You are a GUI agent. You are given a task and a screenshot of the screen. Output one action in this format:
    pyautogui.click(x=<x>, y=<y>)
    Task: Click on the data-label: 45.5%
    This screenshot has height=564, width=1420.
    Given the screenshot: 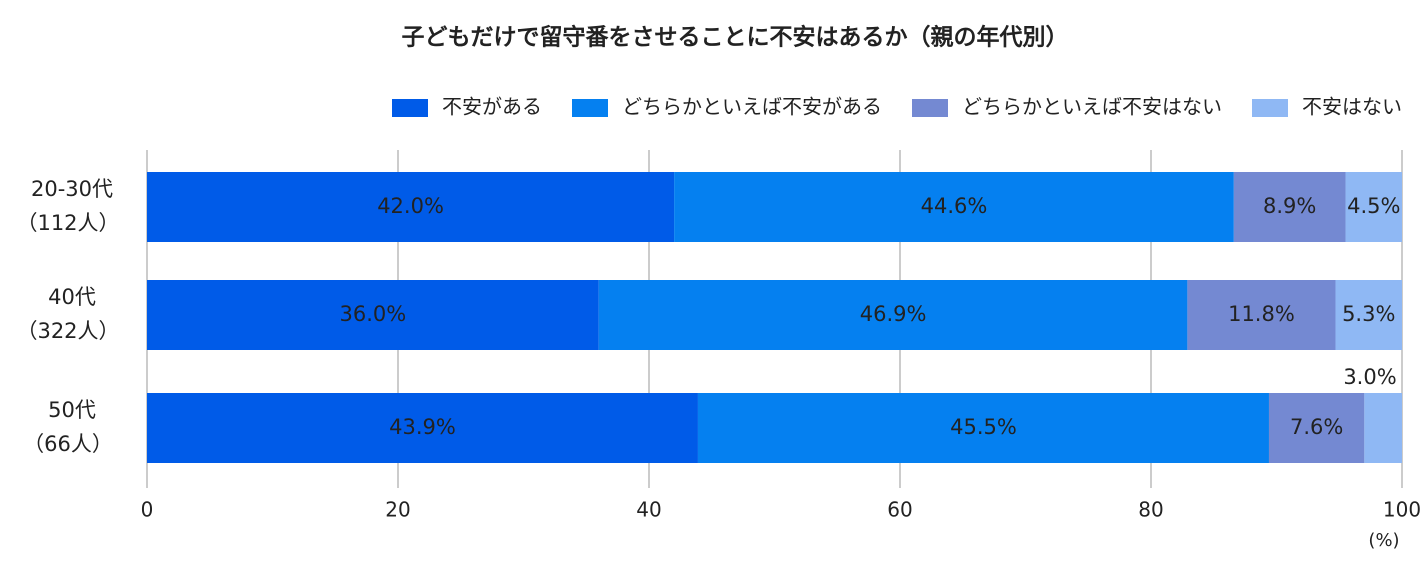 What is the action you would take?
    pyautogui.click(x=983, y=427)
    